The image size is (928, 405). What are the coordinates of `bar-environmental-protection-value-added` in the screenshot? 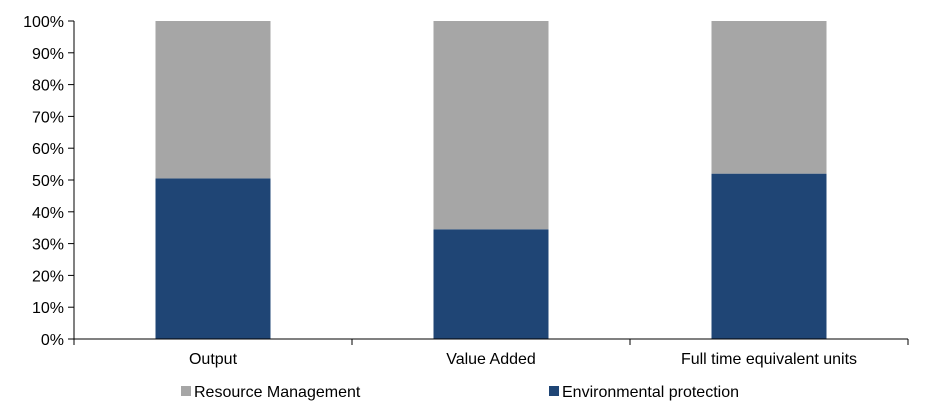 It's located at (491, 284).